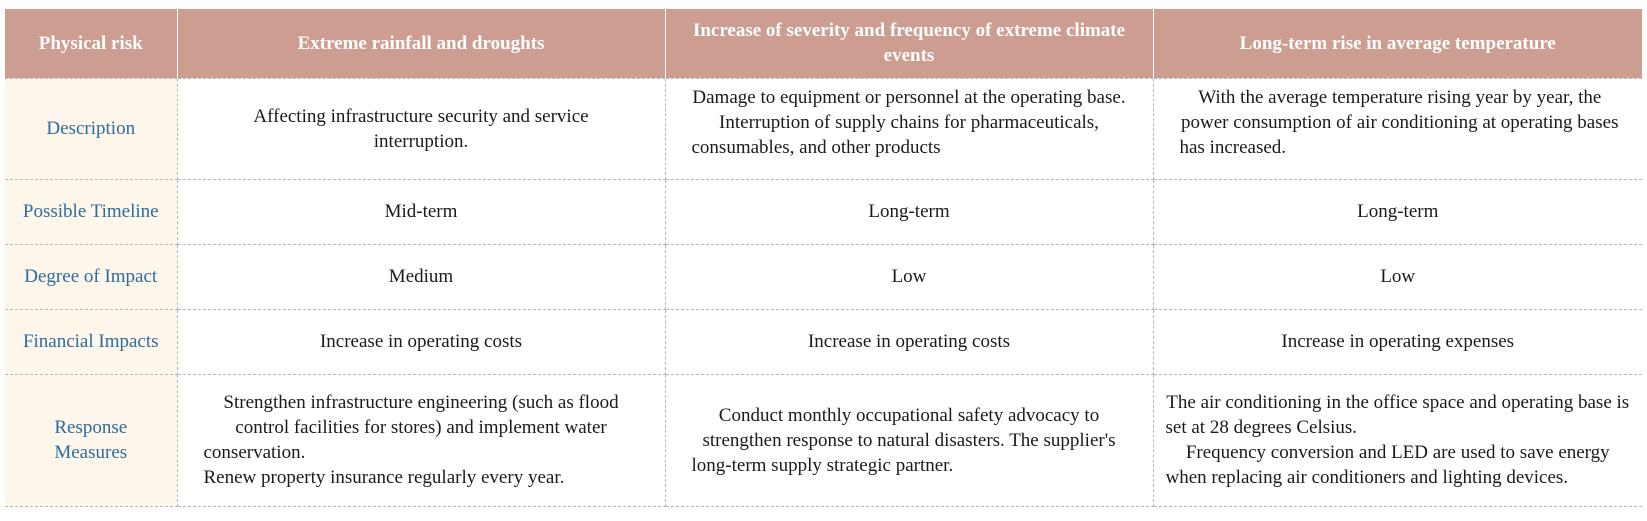  Describe the element at coordinates (1397, 276) in the screenshot. I see `cell-impact-temperature: Low` at that location.